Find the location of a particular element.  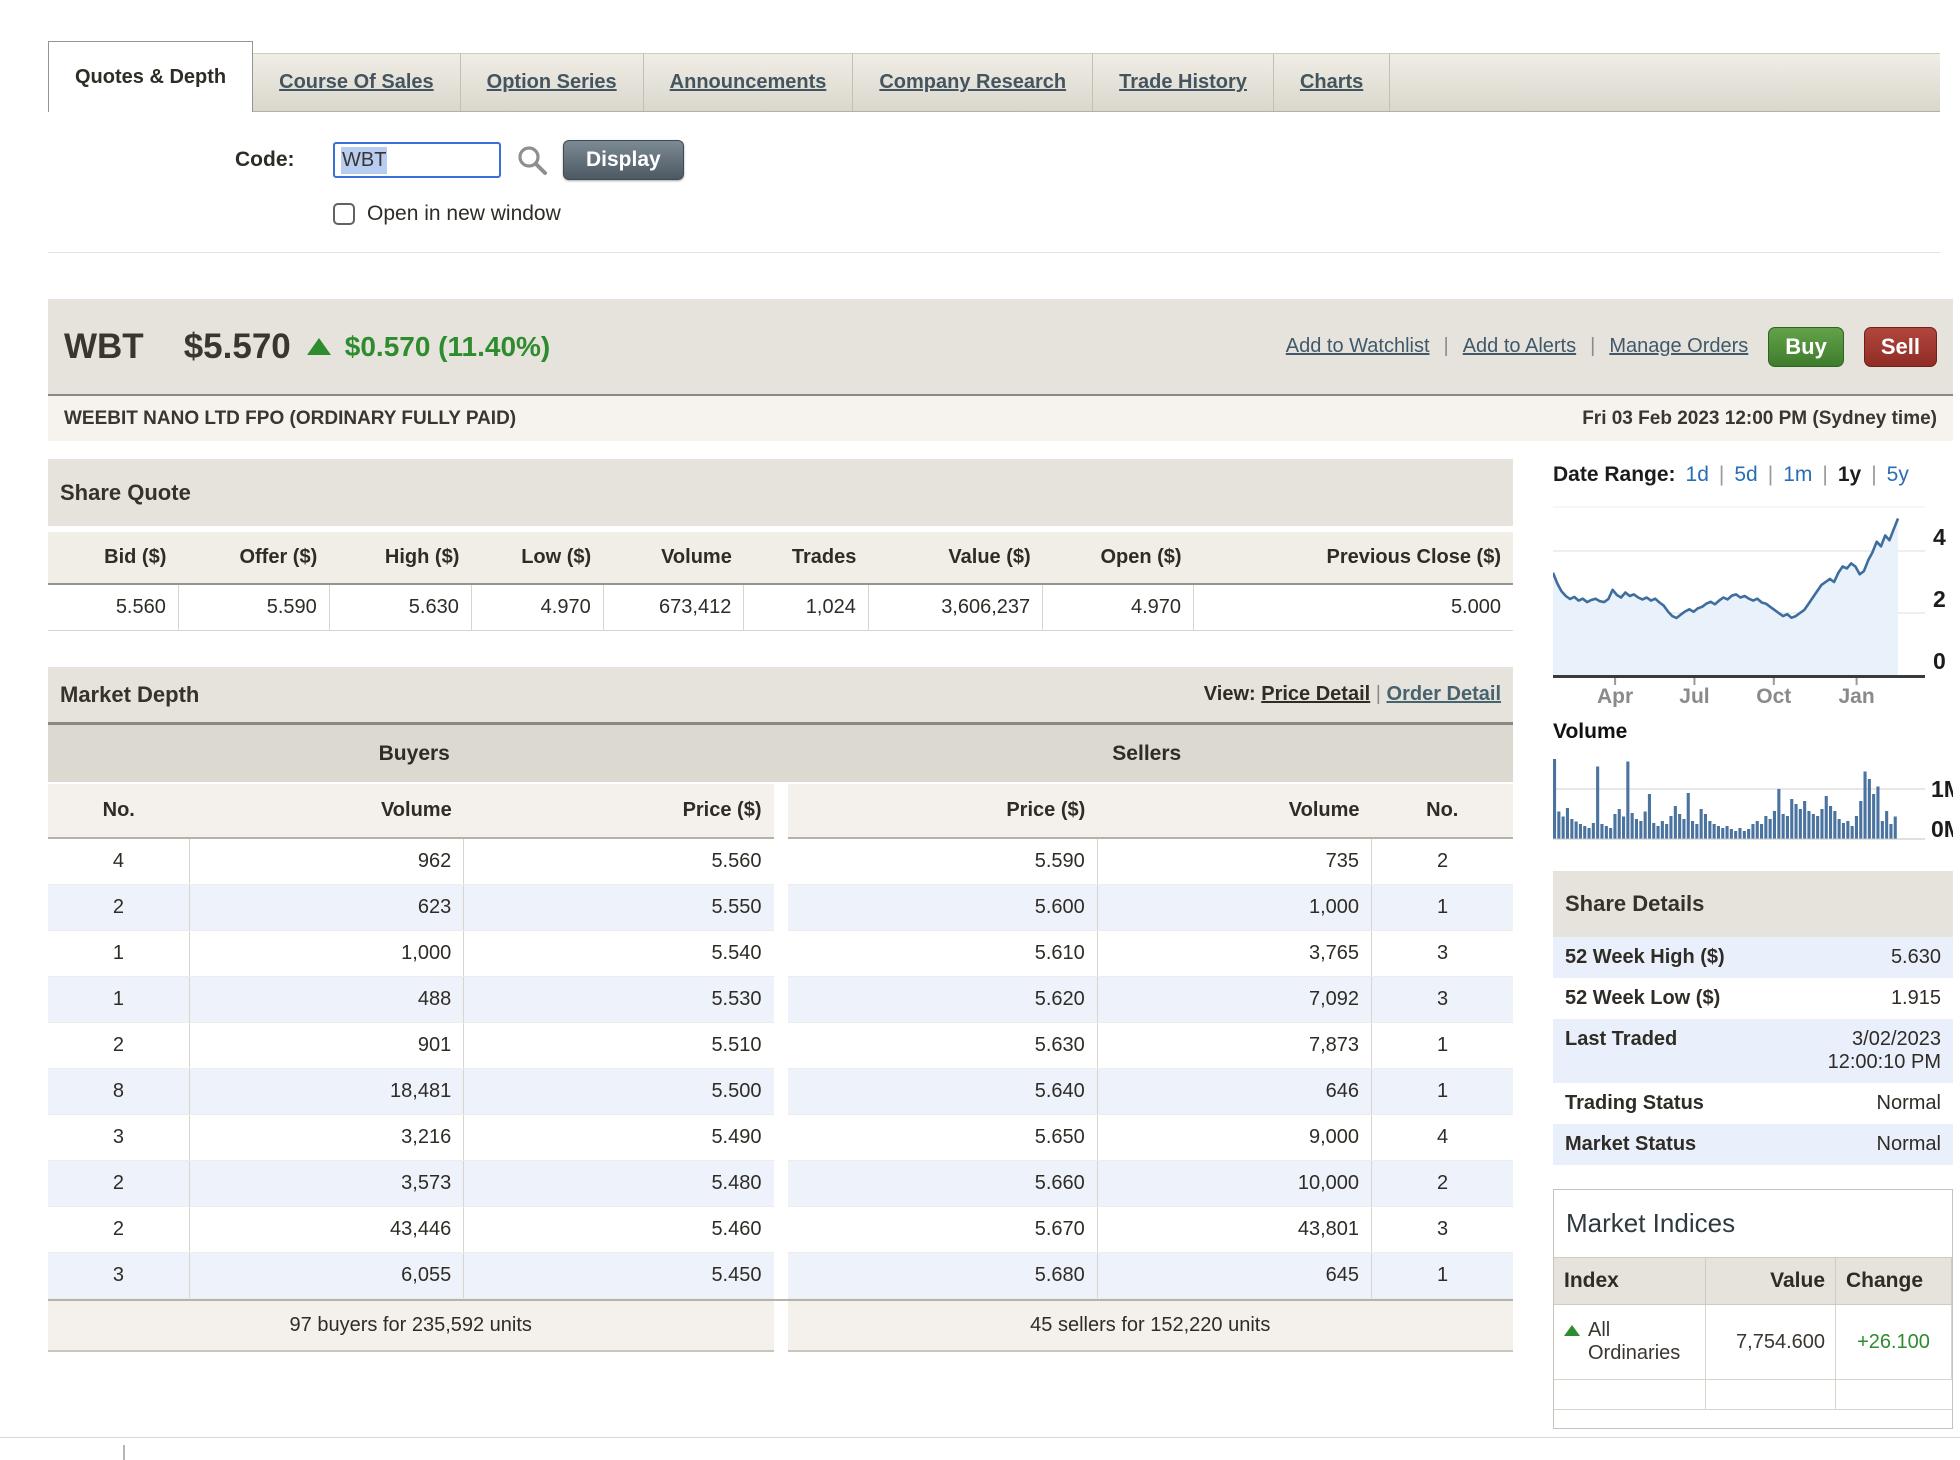

table-row: 8 18,481 5.500 is located at coordinates (411, 1091).